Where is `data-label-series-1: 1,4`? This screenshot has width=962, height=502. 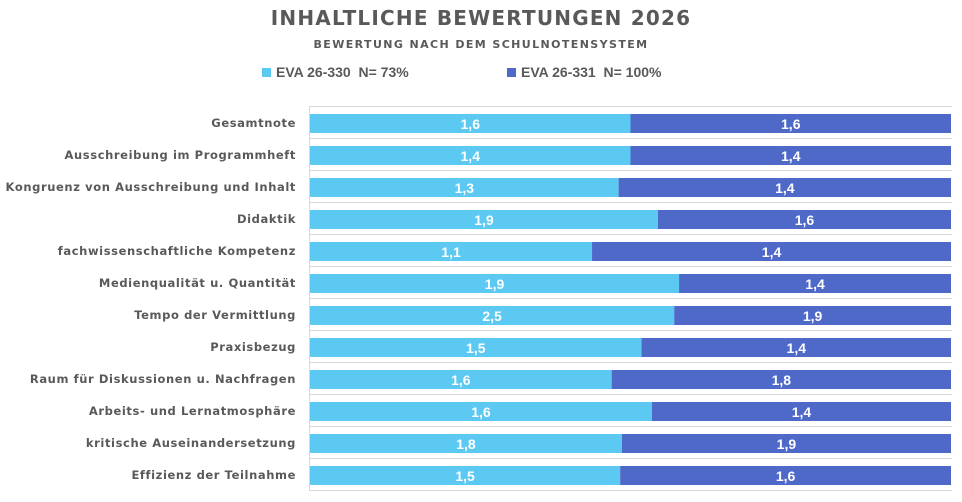 data-label-series-1: 1,4 is located at coordinates (471, 156).